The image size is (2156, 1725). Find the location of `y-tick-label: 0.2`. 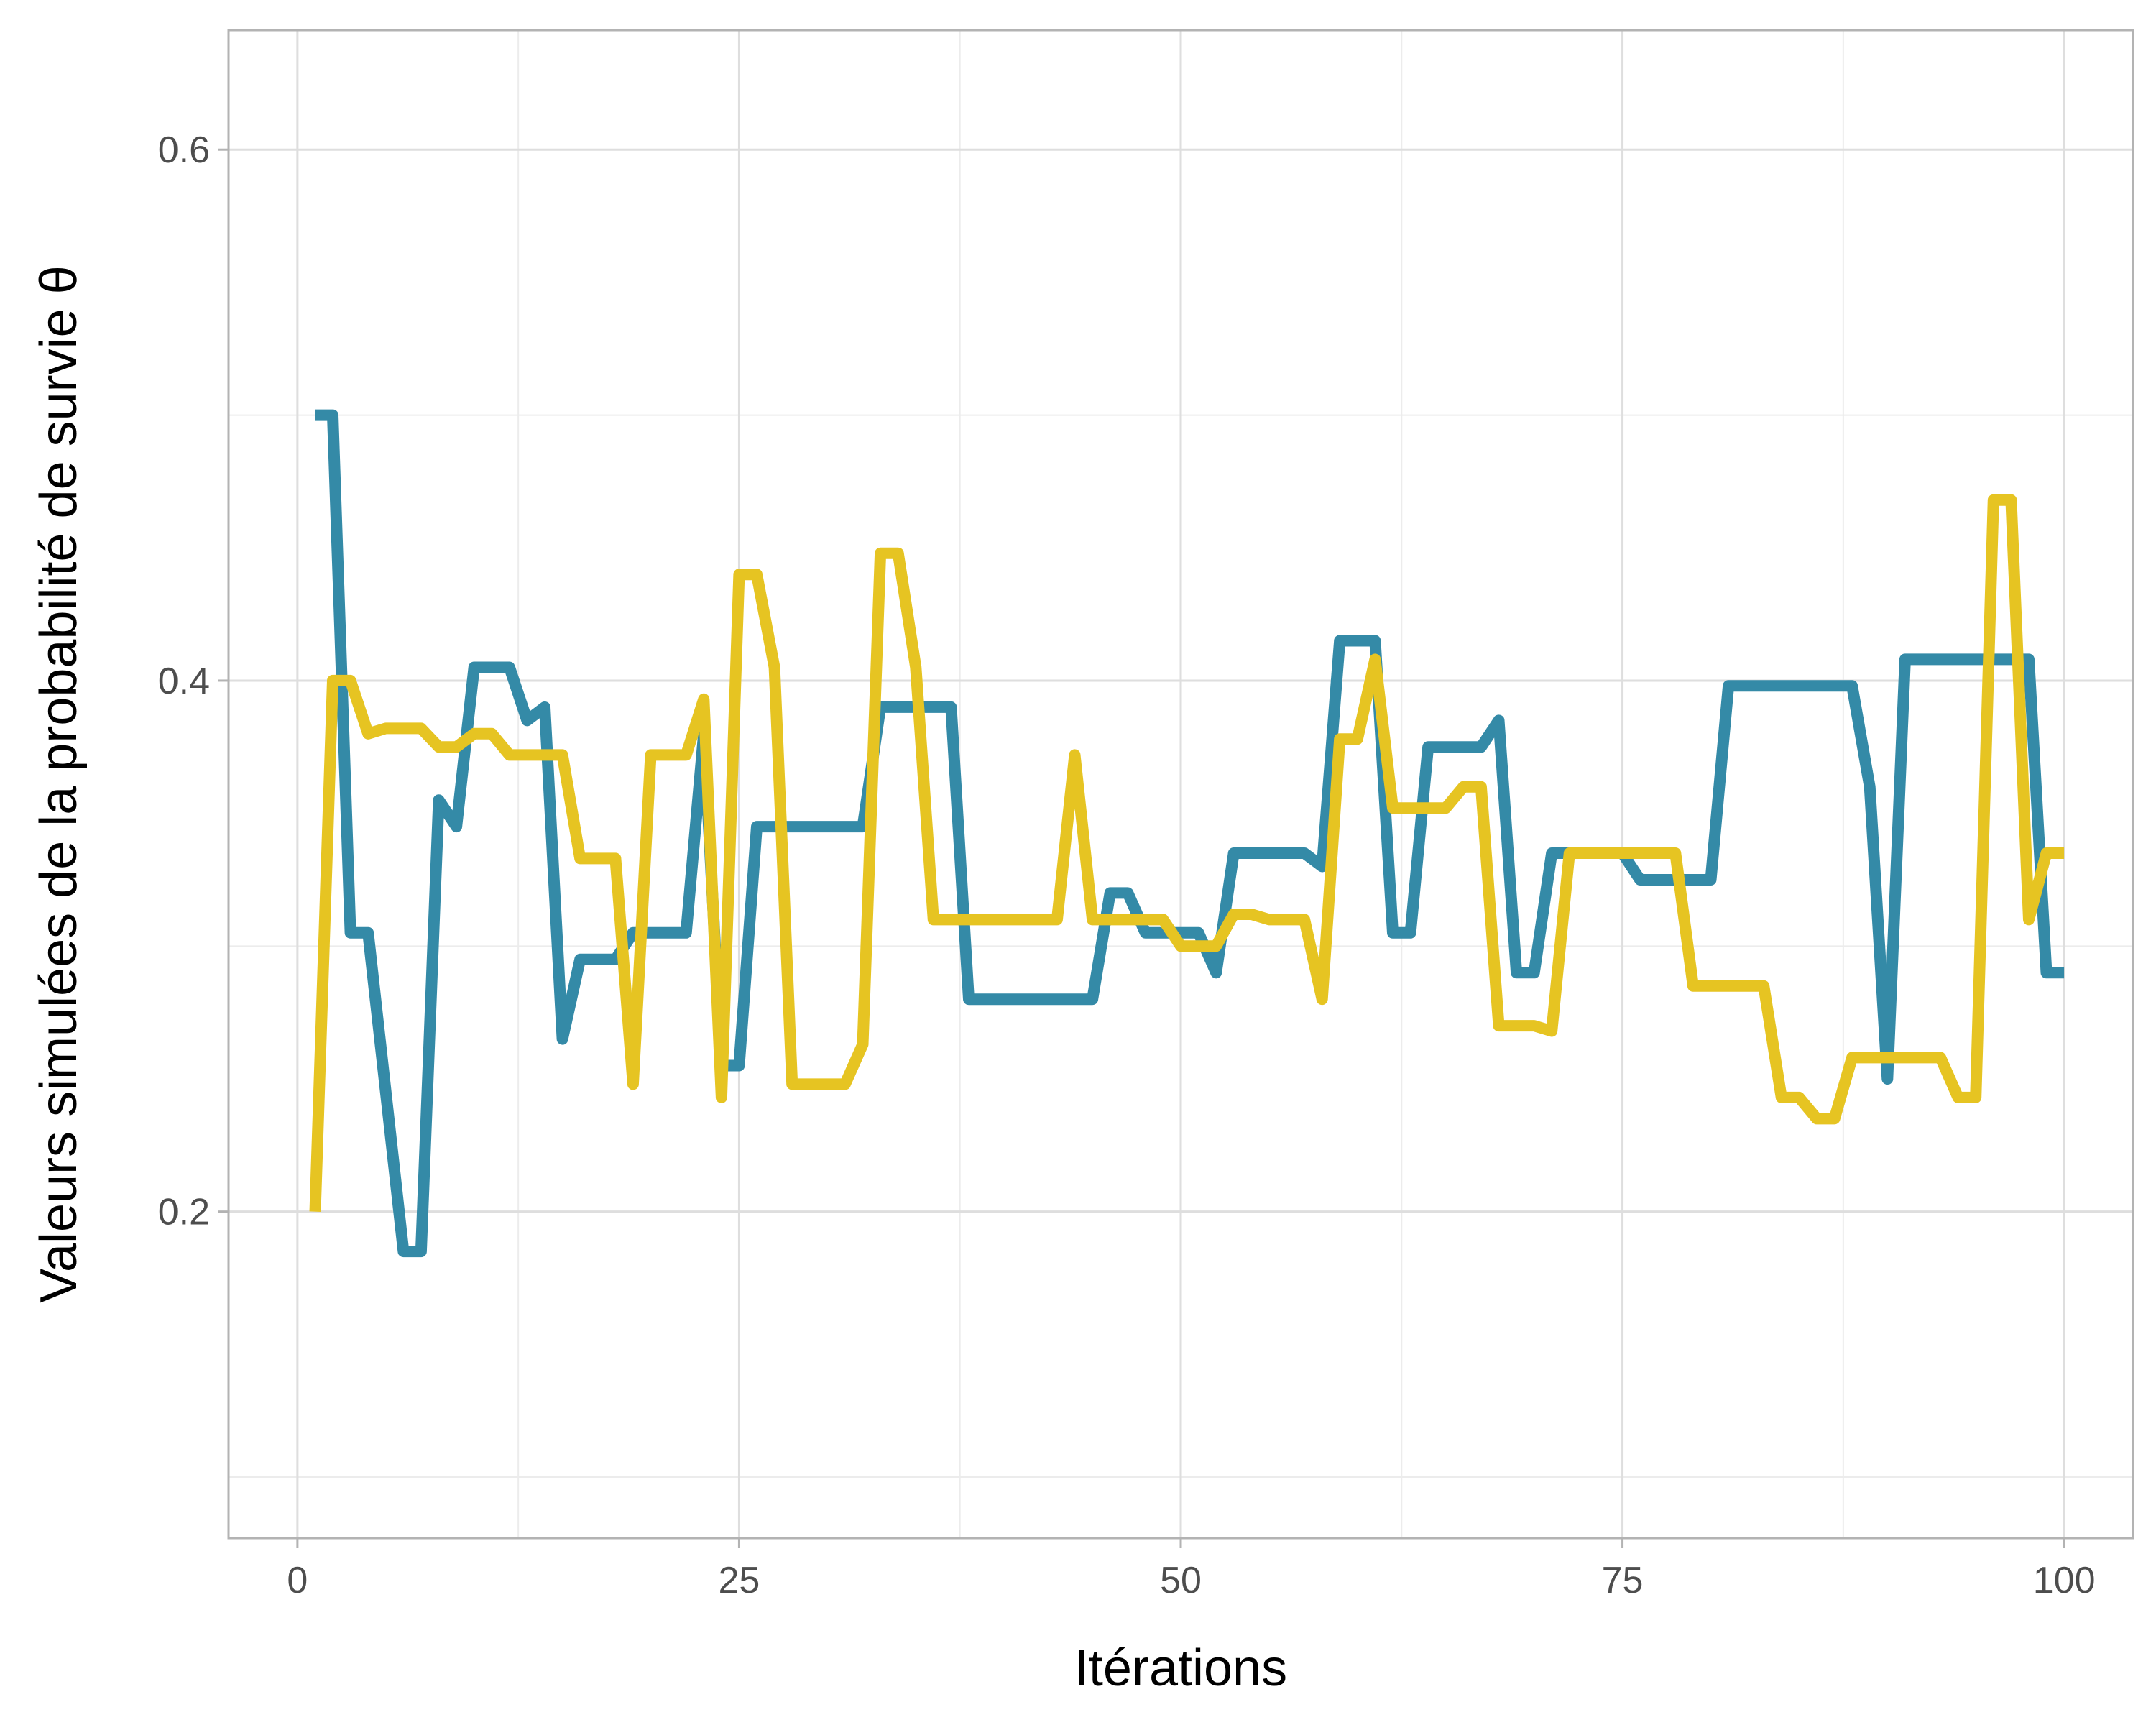

y-tick-label: 0.2 is located at coordinates (184, 1212).